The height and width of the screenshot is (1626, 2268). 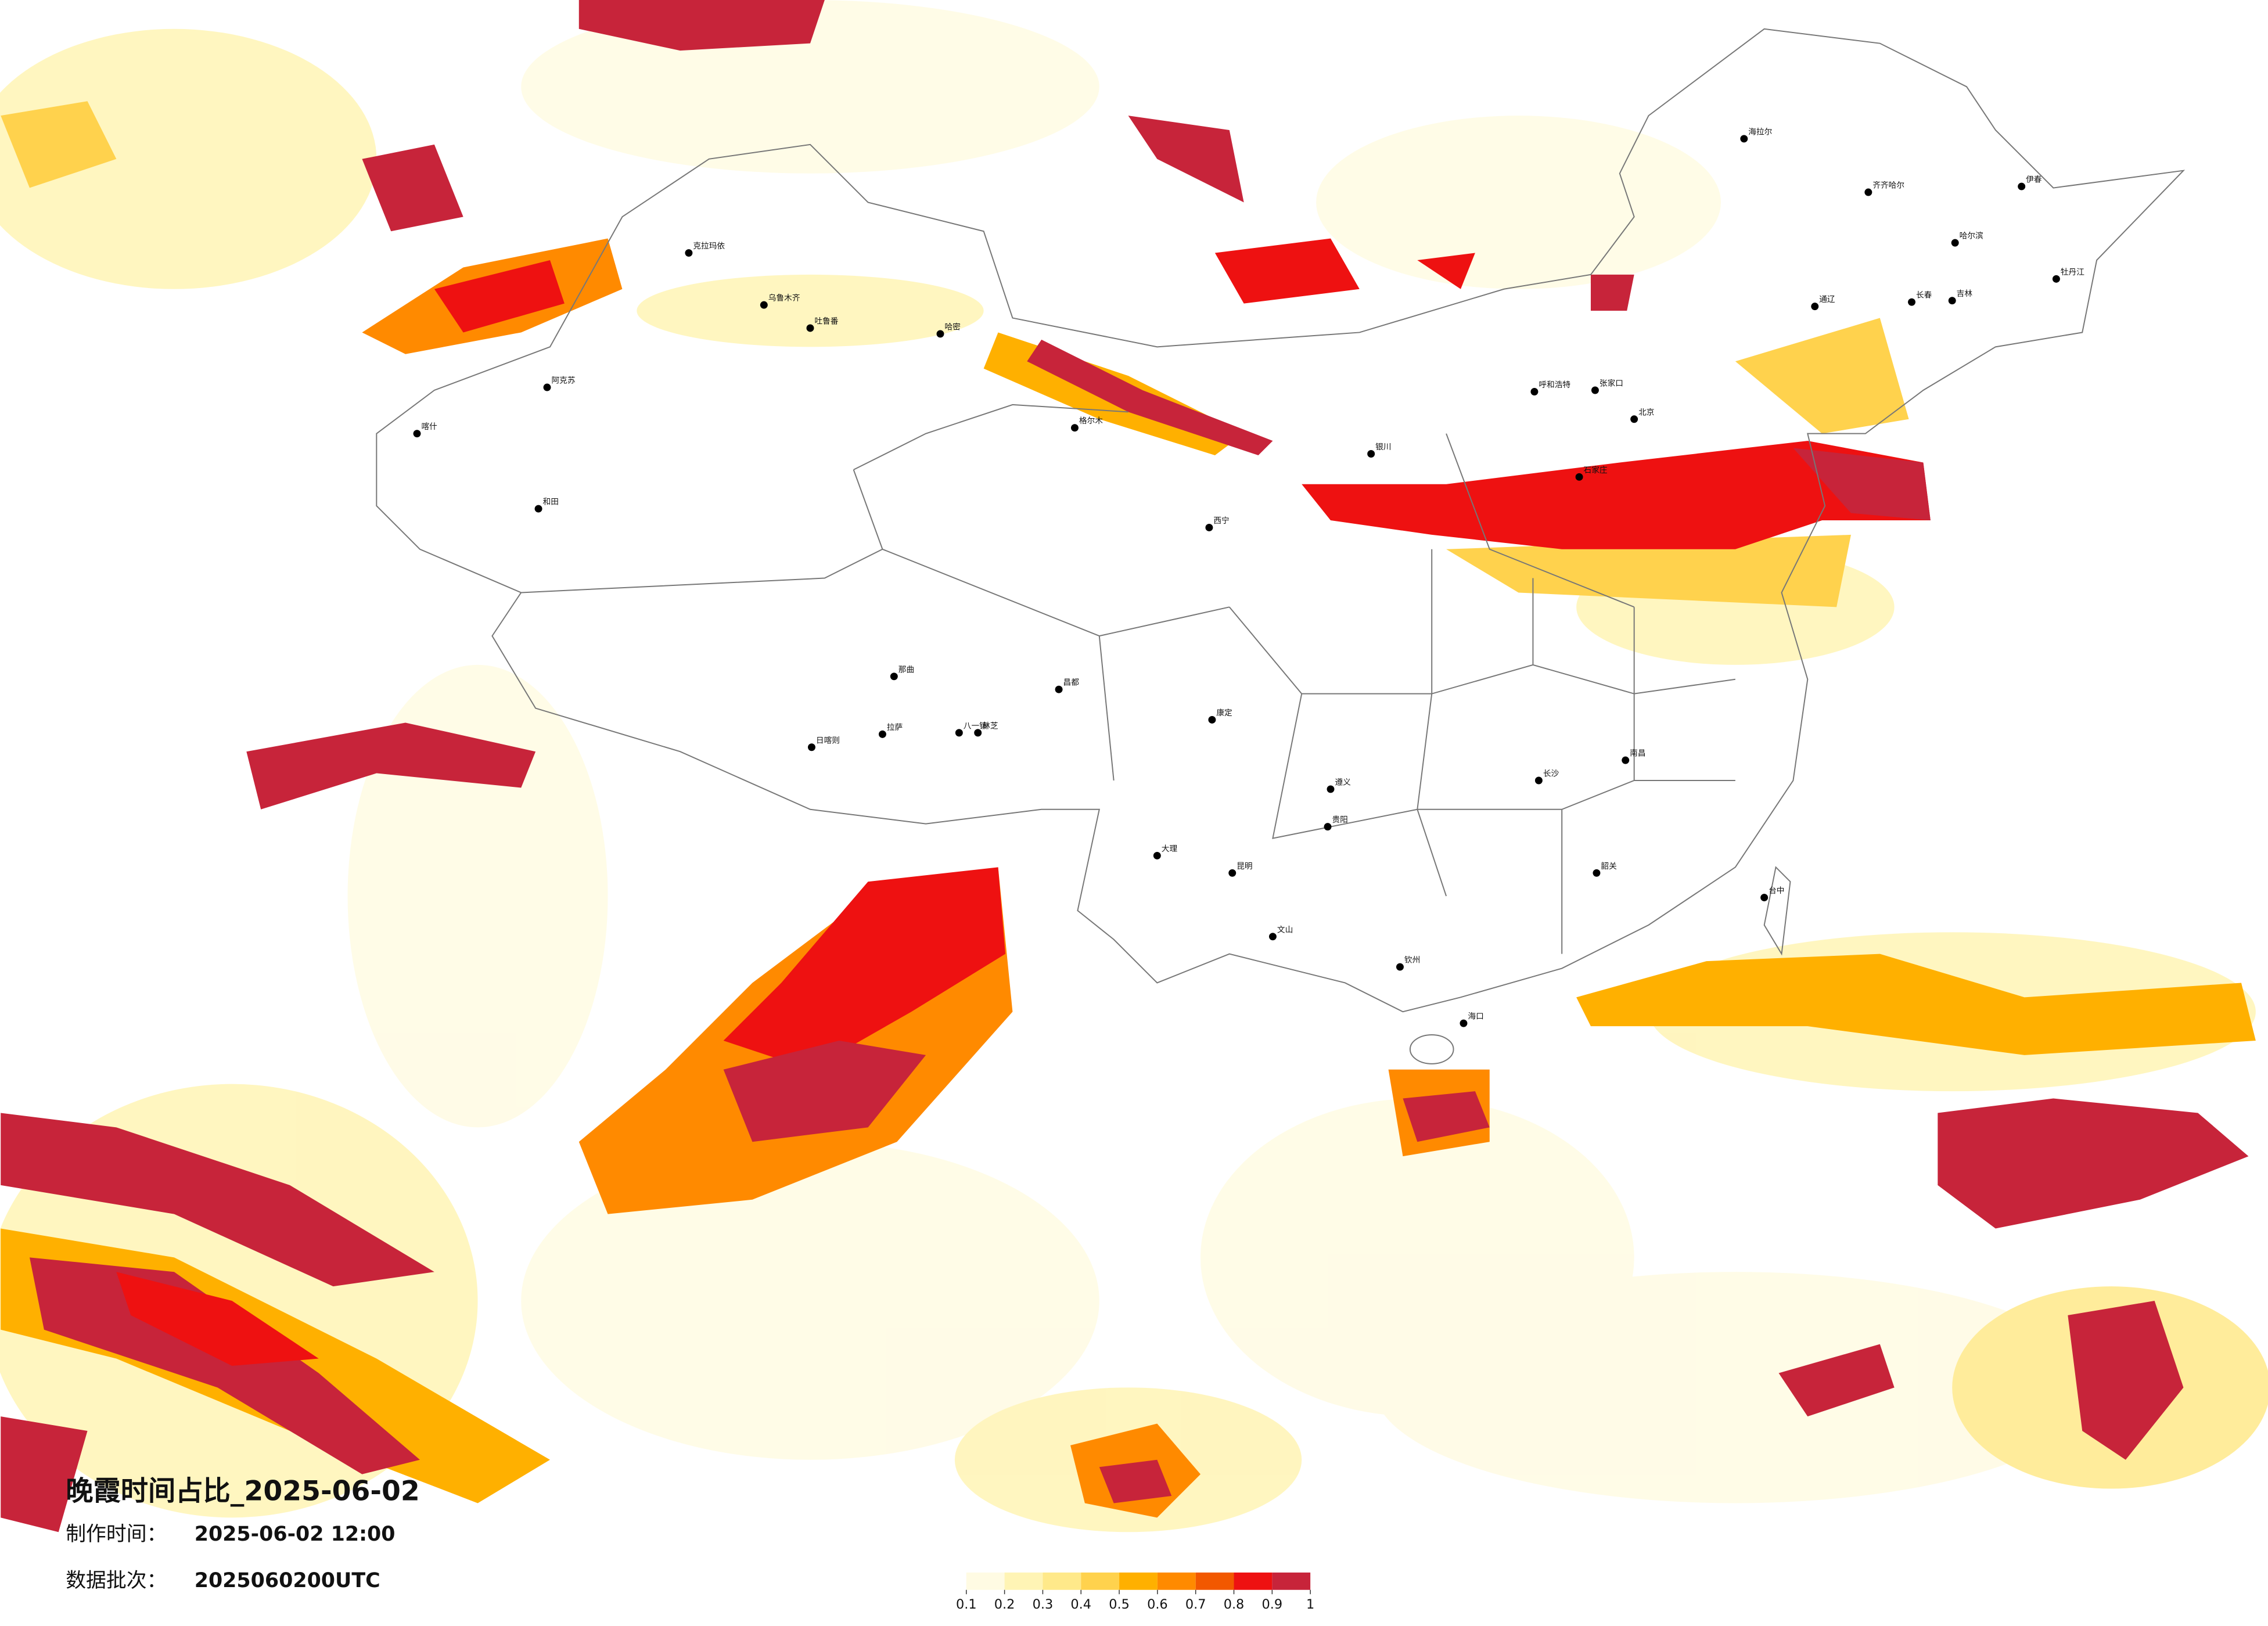 What do you see at coordinates (1760, 131) in the screenshot?
I see `city-label: 海拉尔` at bounding box center [1760, 131].